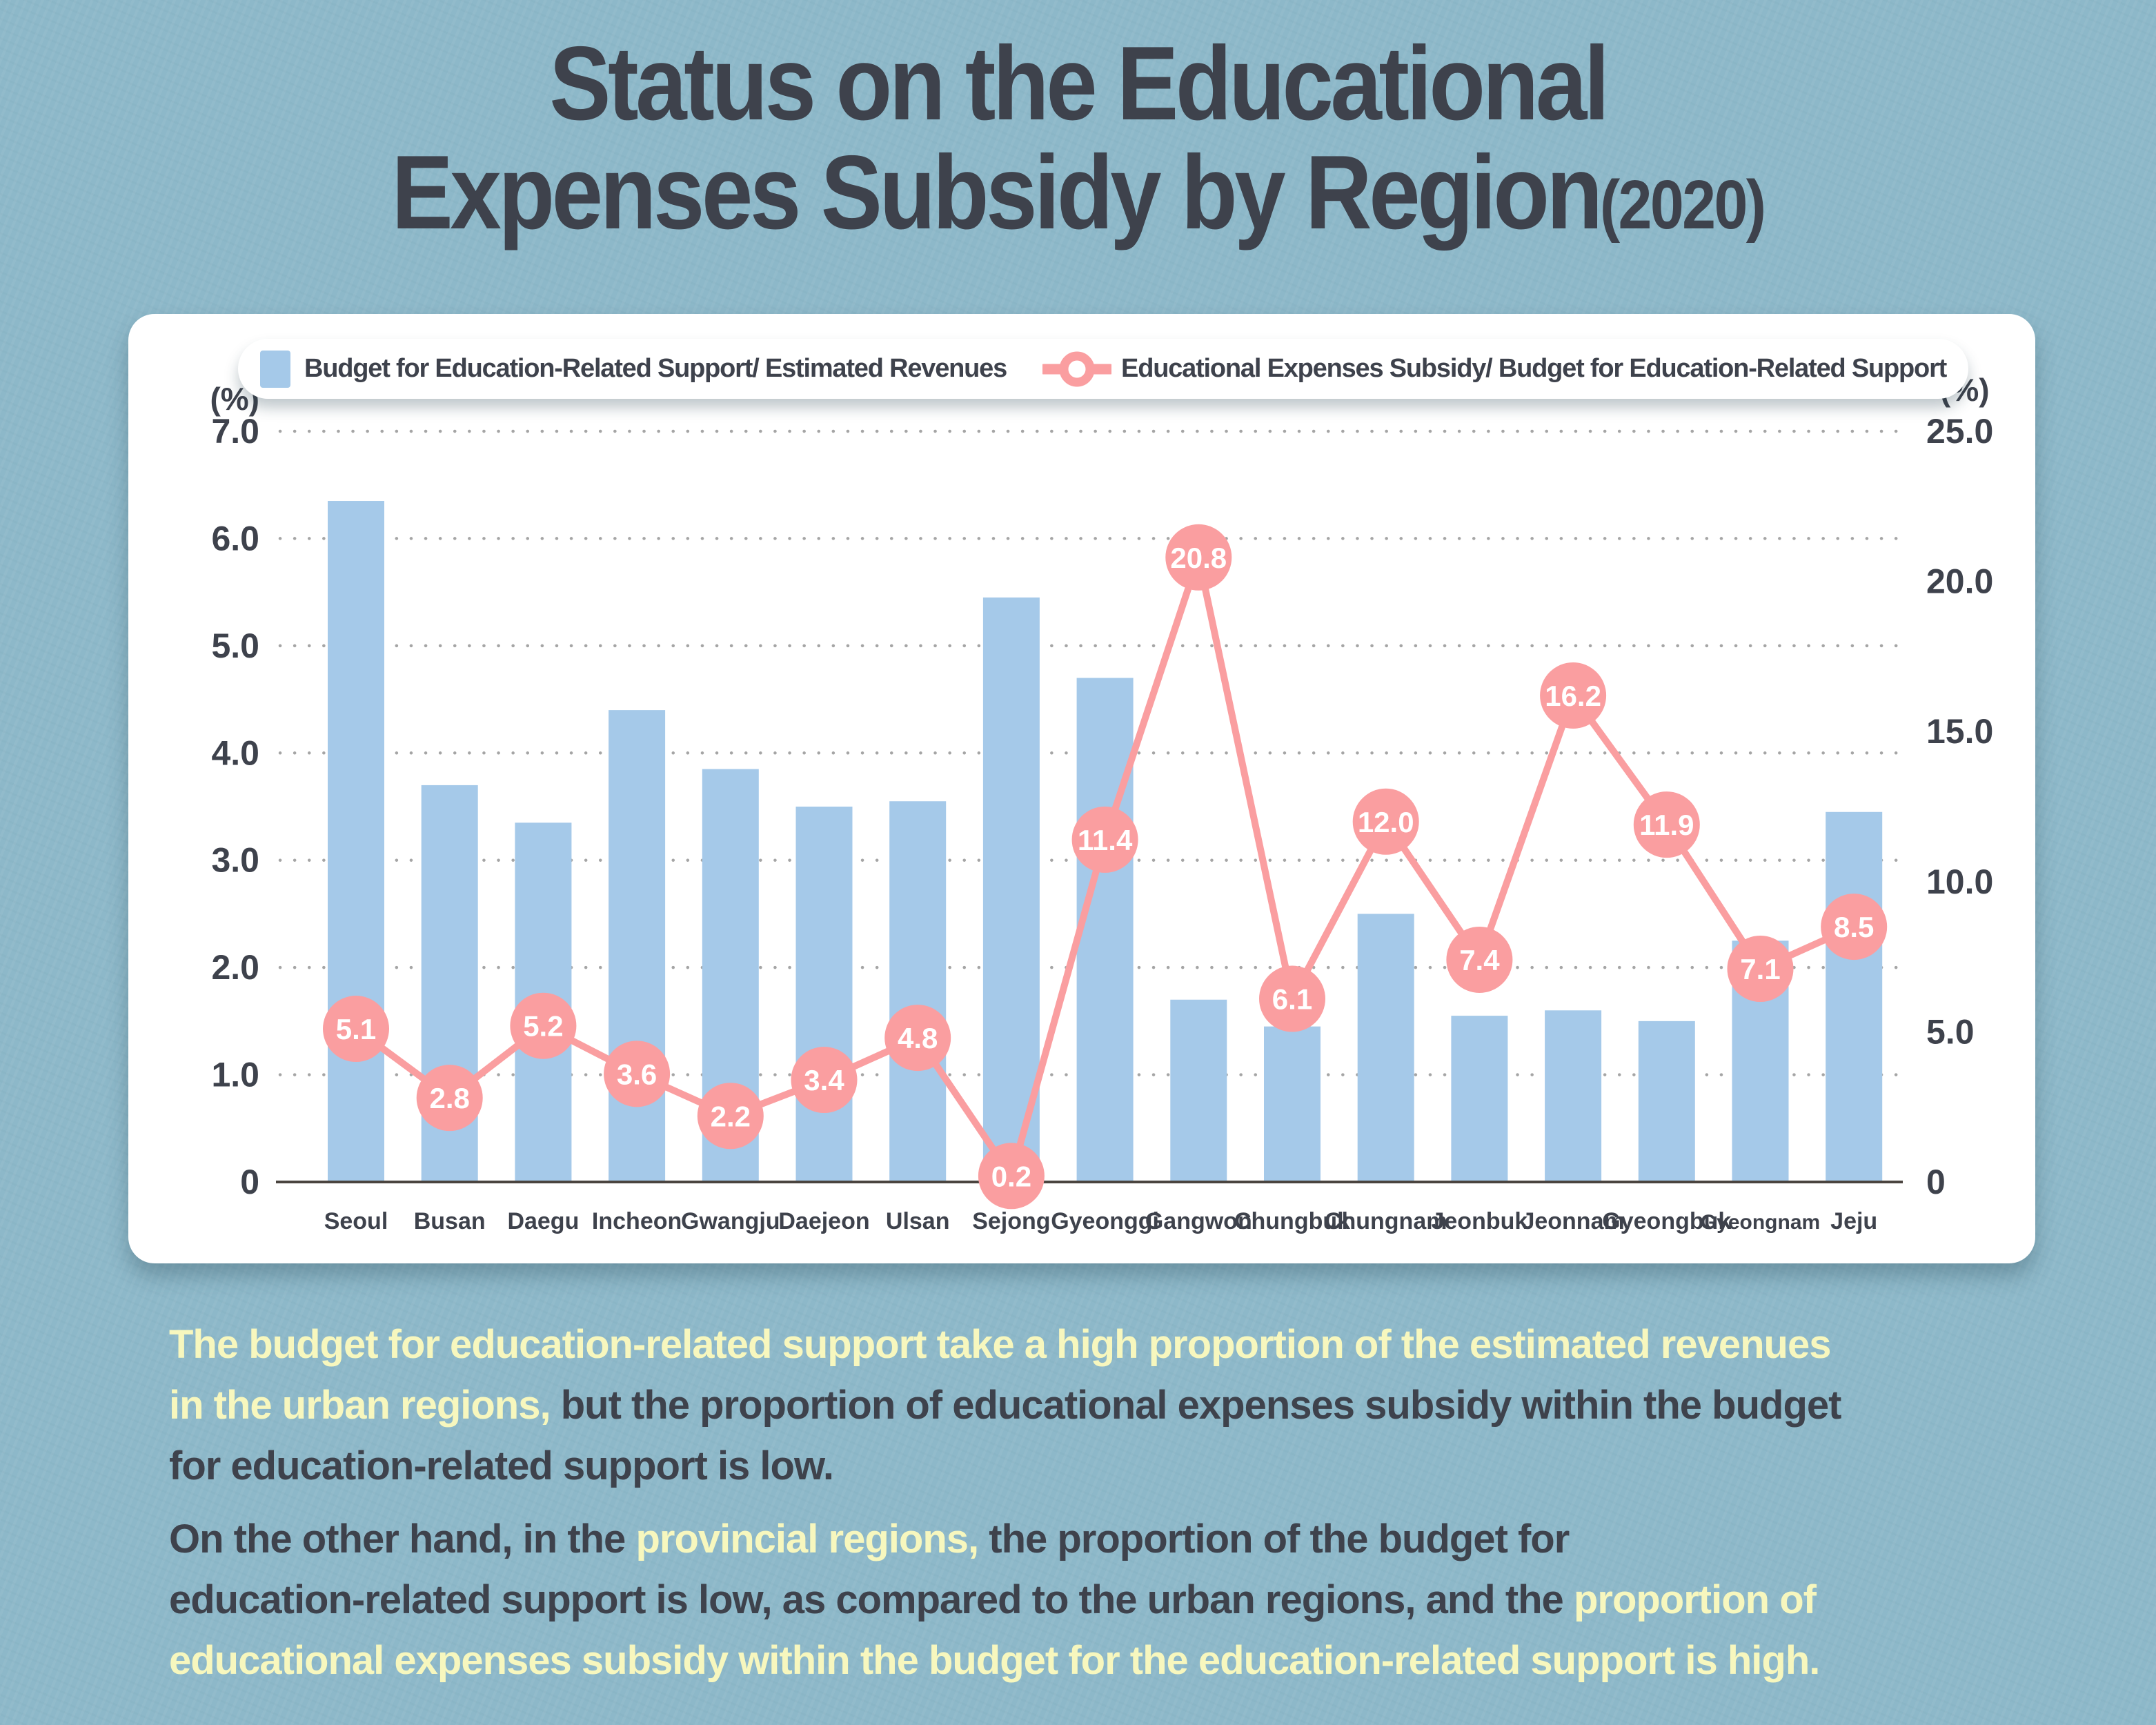 Image resolution: width=2156 pixels, height=1725 pixels. What do you see at coordinates (1695, 1599) in the screenshot?
I see `footer-segment-yellow: proportion of` at bounding box center [1695, 1599].